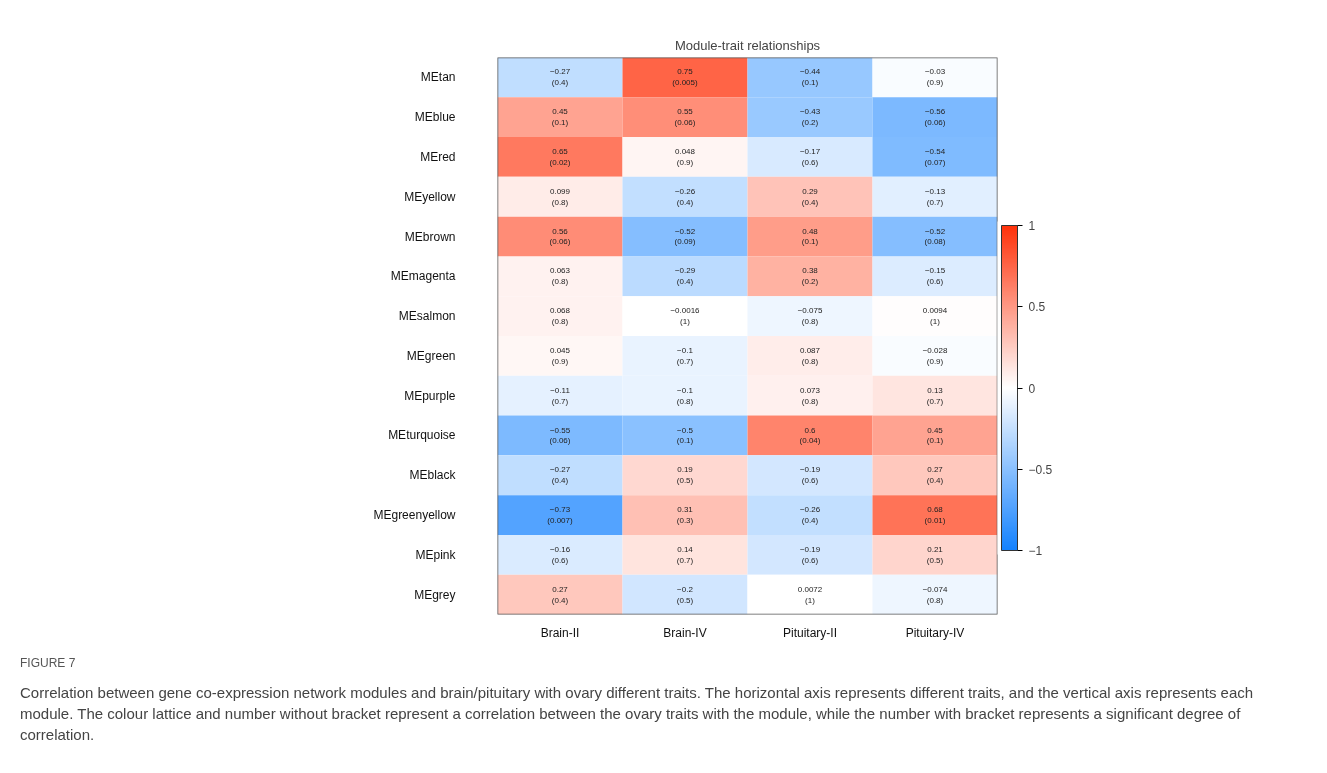  What do you see at coordinates (560, 515) in the screenshot?
I see `data-label: −0.73 (0.007)` at bounding box center [560, 515].